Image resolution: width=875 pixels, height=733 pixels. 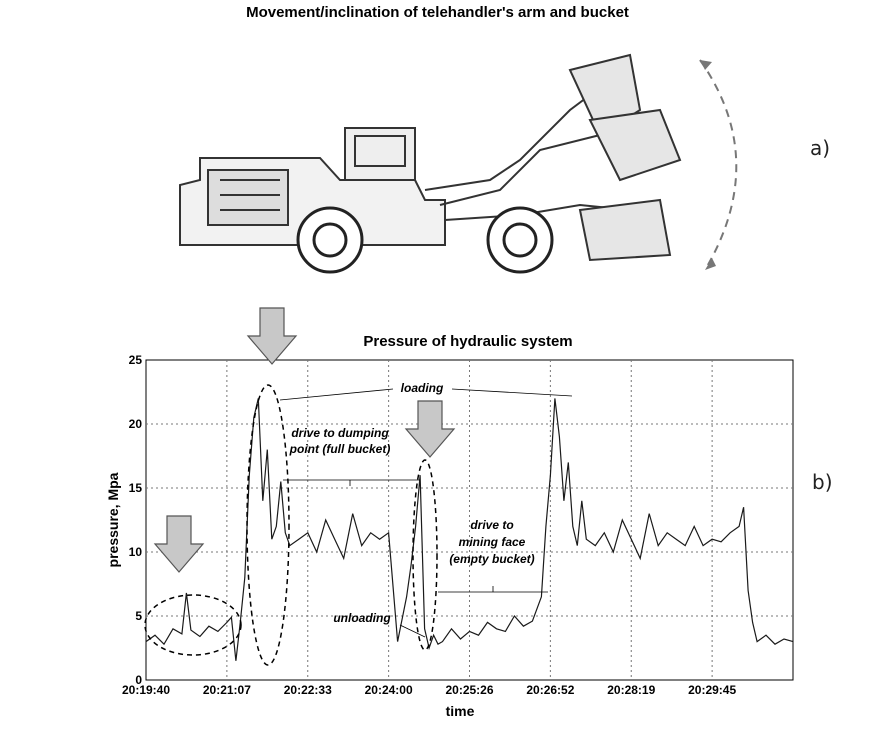 What do you see at coordinates (136, 360) in the screenshot?
I see `y-tick-label: 25` at bounding box center [136, 360].